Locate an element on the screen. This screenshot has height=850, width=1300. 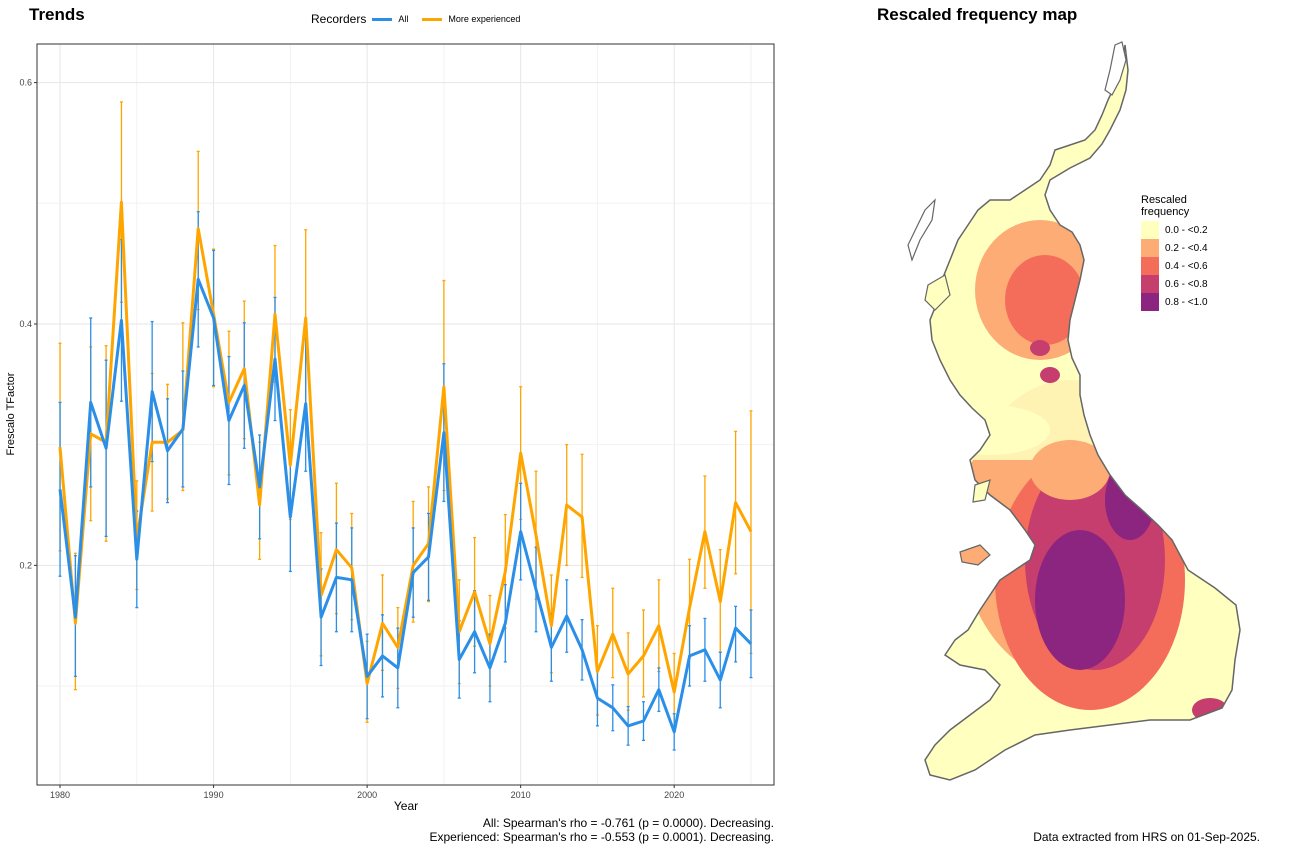
map-legend-label: 0.2 - <0.4 is located at coordinates (1186, 248).